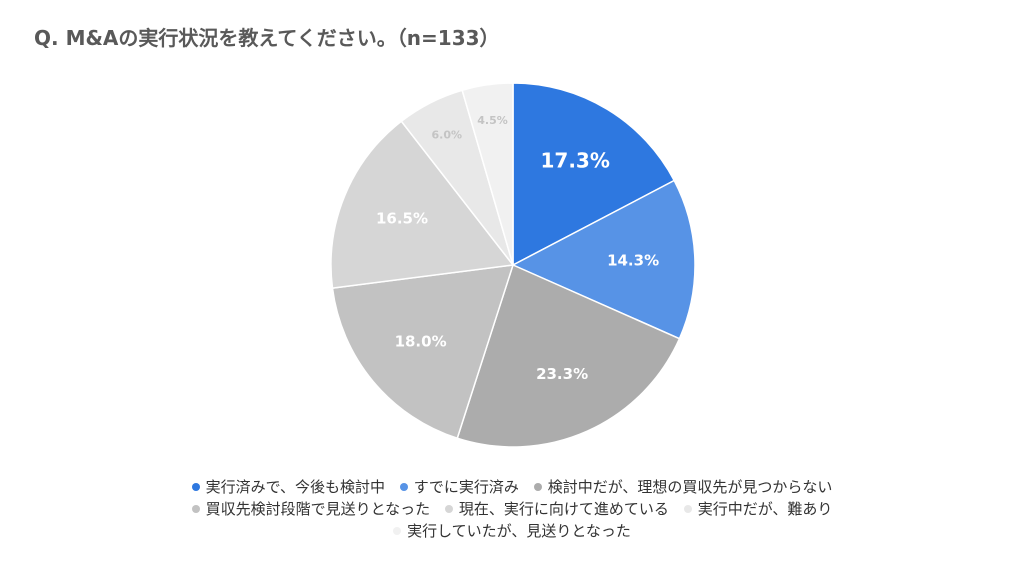 The height and width of the screenshot is (585, 1024). Describe the element at coordinates (563, 509) in the screenshot. I see `legend-label: 現在、実行に向けて進めている` at that location.